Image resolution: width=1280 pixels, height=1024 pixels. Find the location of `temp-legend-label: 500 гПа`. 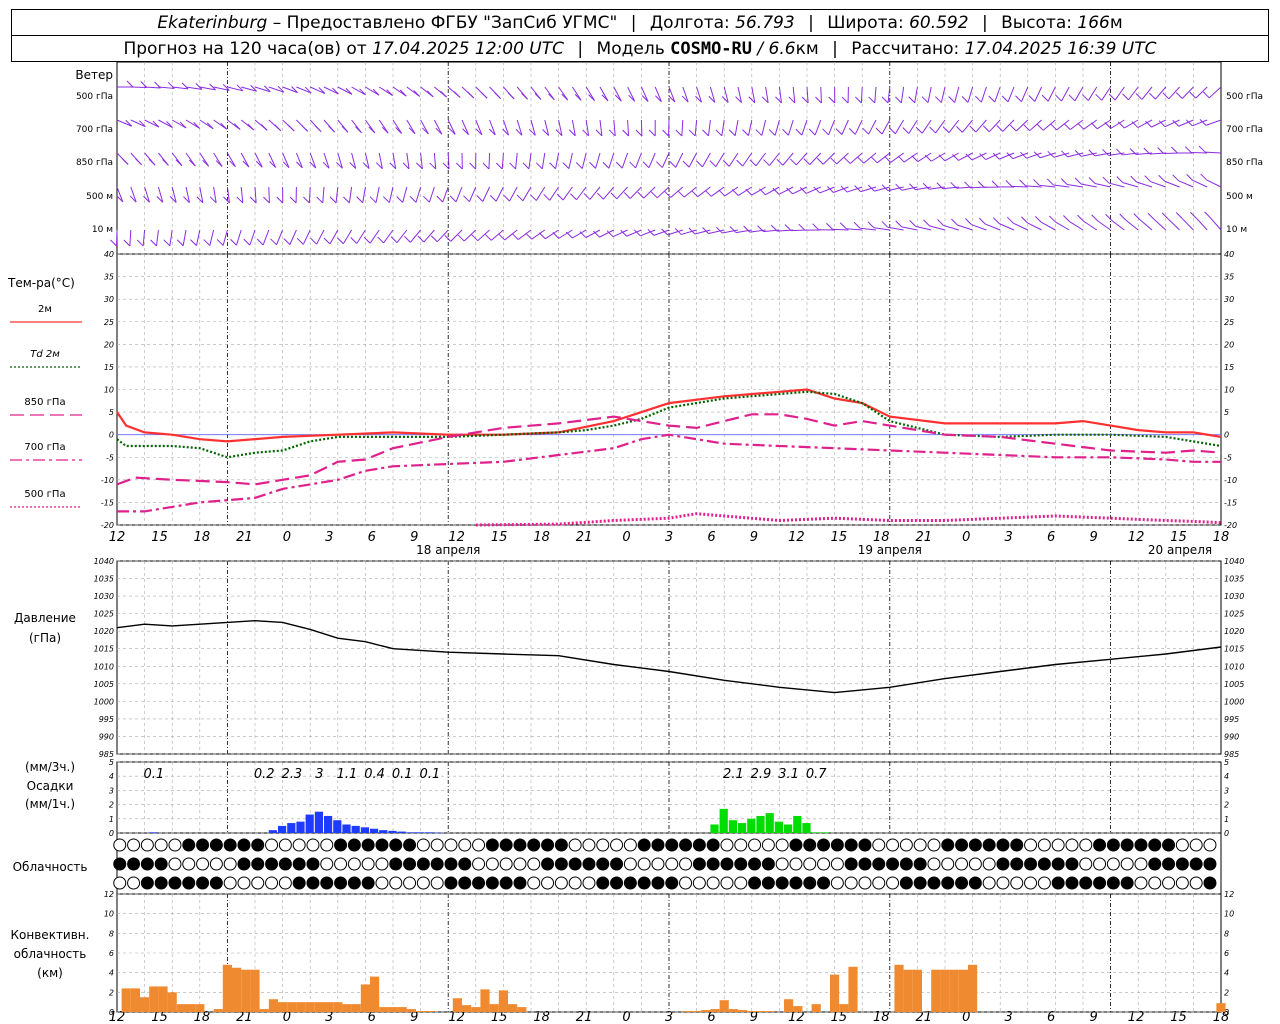

temp-legend-label: 500 гПа is located at coordinates (44, 494).